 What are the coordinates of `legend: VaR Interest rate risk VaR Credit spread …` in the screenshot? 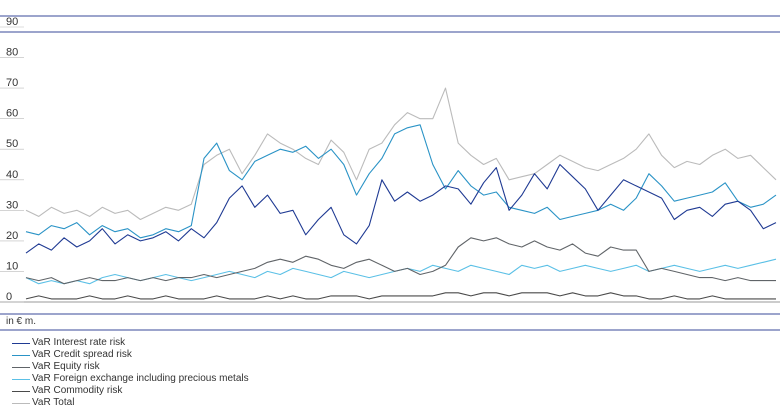 It's located at (130, 373).